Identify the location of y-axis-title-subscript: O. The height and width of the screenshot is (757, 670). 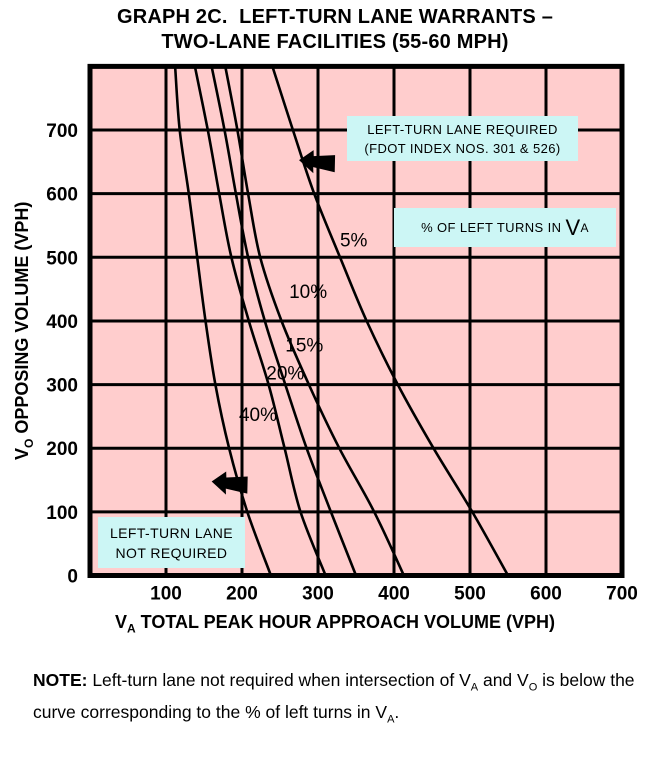
(28, 443).